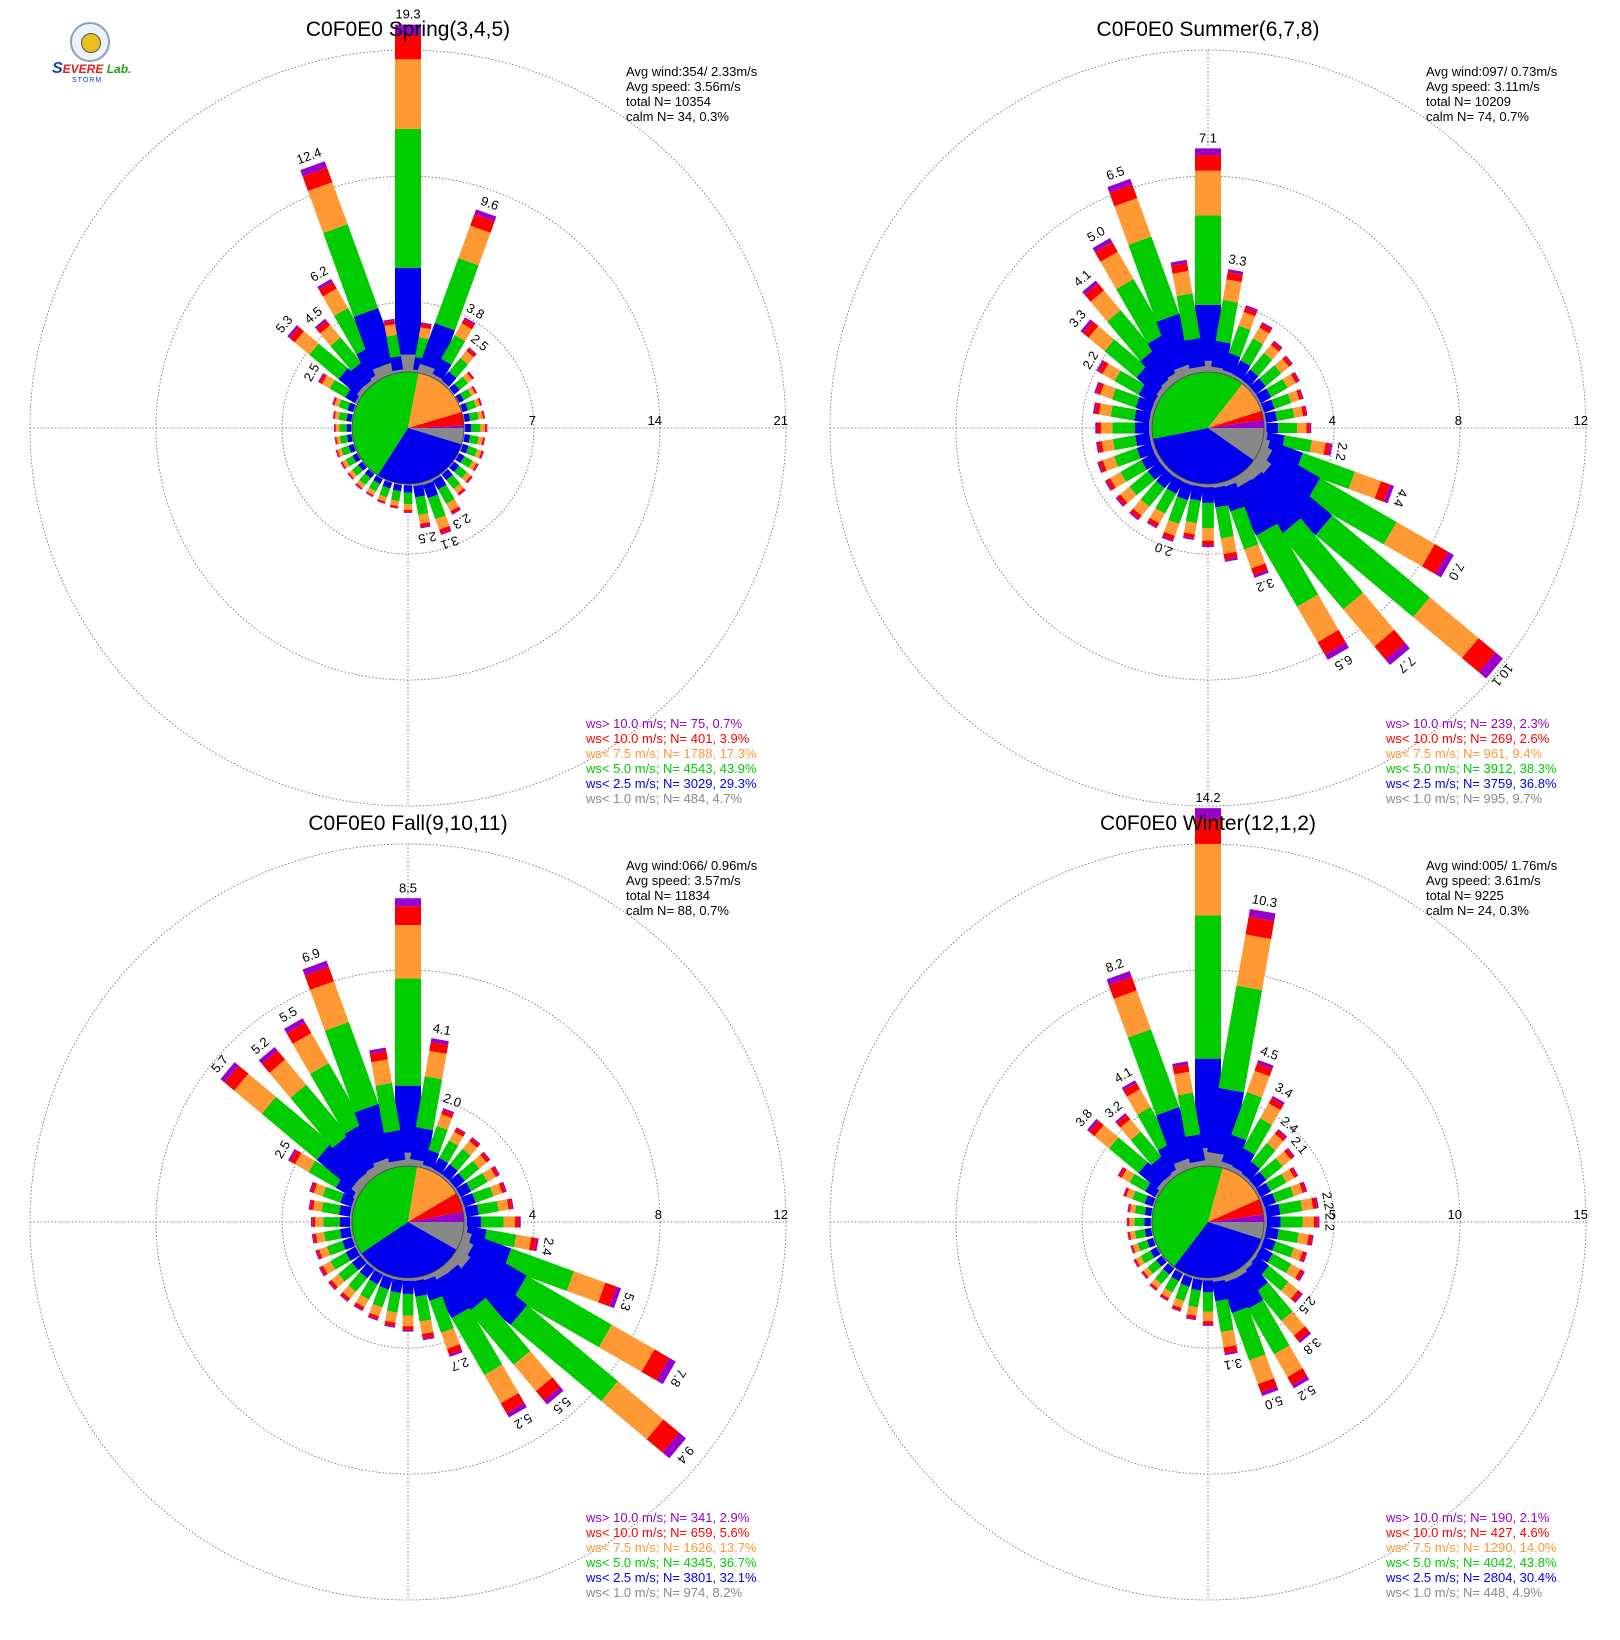 The image size is (1620, 1640). Describe the element at coordinates (1581, 420) in the screenshot. I see `ring-label: 12` at that location.